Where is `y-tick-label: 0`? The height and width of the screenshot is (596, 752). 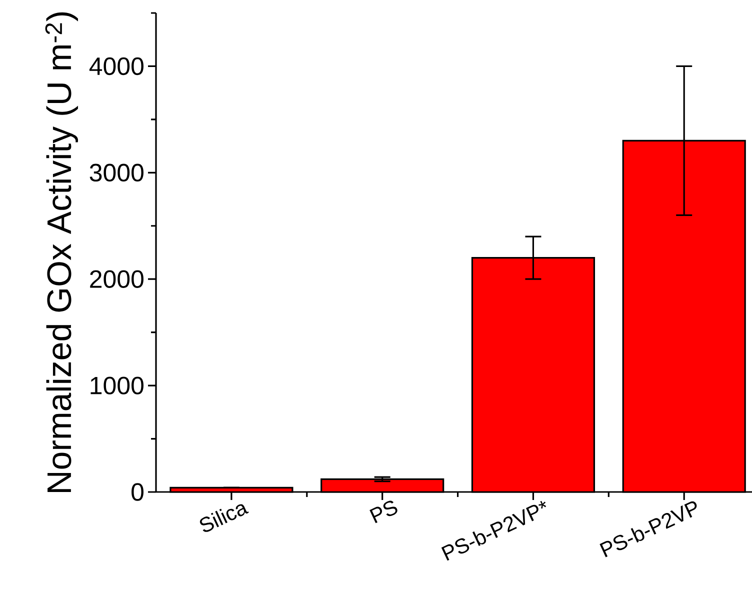
y-tick-label: 0 is located at coordinates (138, 492).